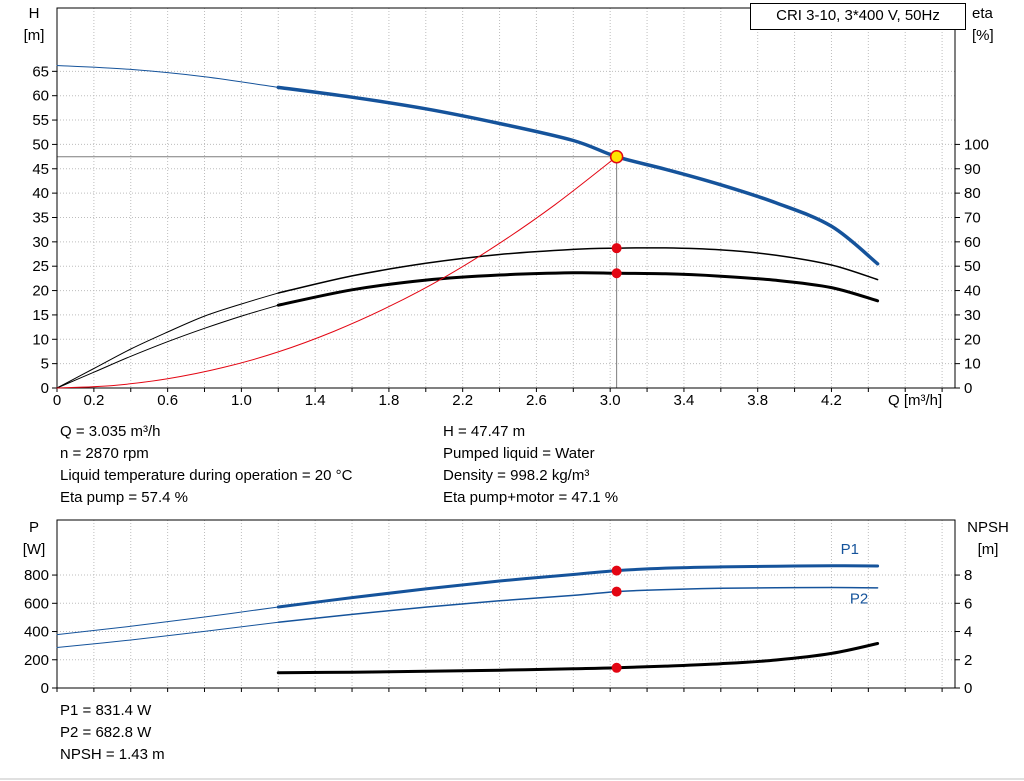 This screenshot has width=1024, height=781. Describe the element at coordinates (578, 658) in the screenshot. I see `npsh-curve` at that location.